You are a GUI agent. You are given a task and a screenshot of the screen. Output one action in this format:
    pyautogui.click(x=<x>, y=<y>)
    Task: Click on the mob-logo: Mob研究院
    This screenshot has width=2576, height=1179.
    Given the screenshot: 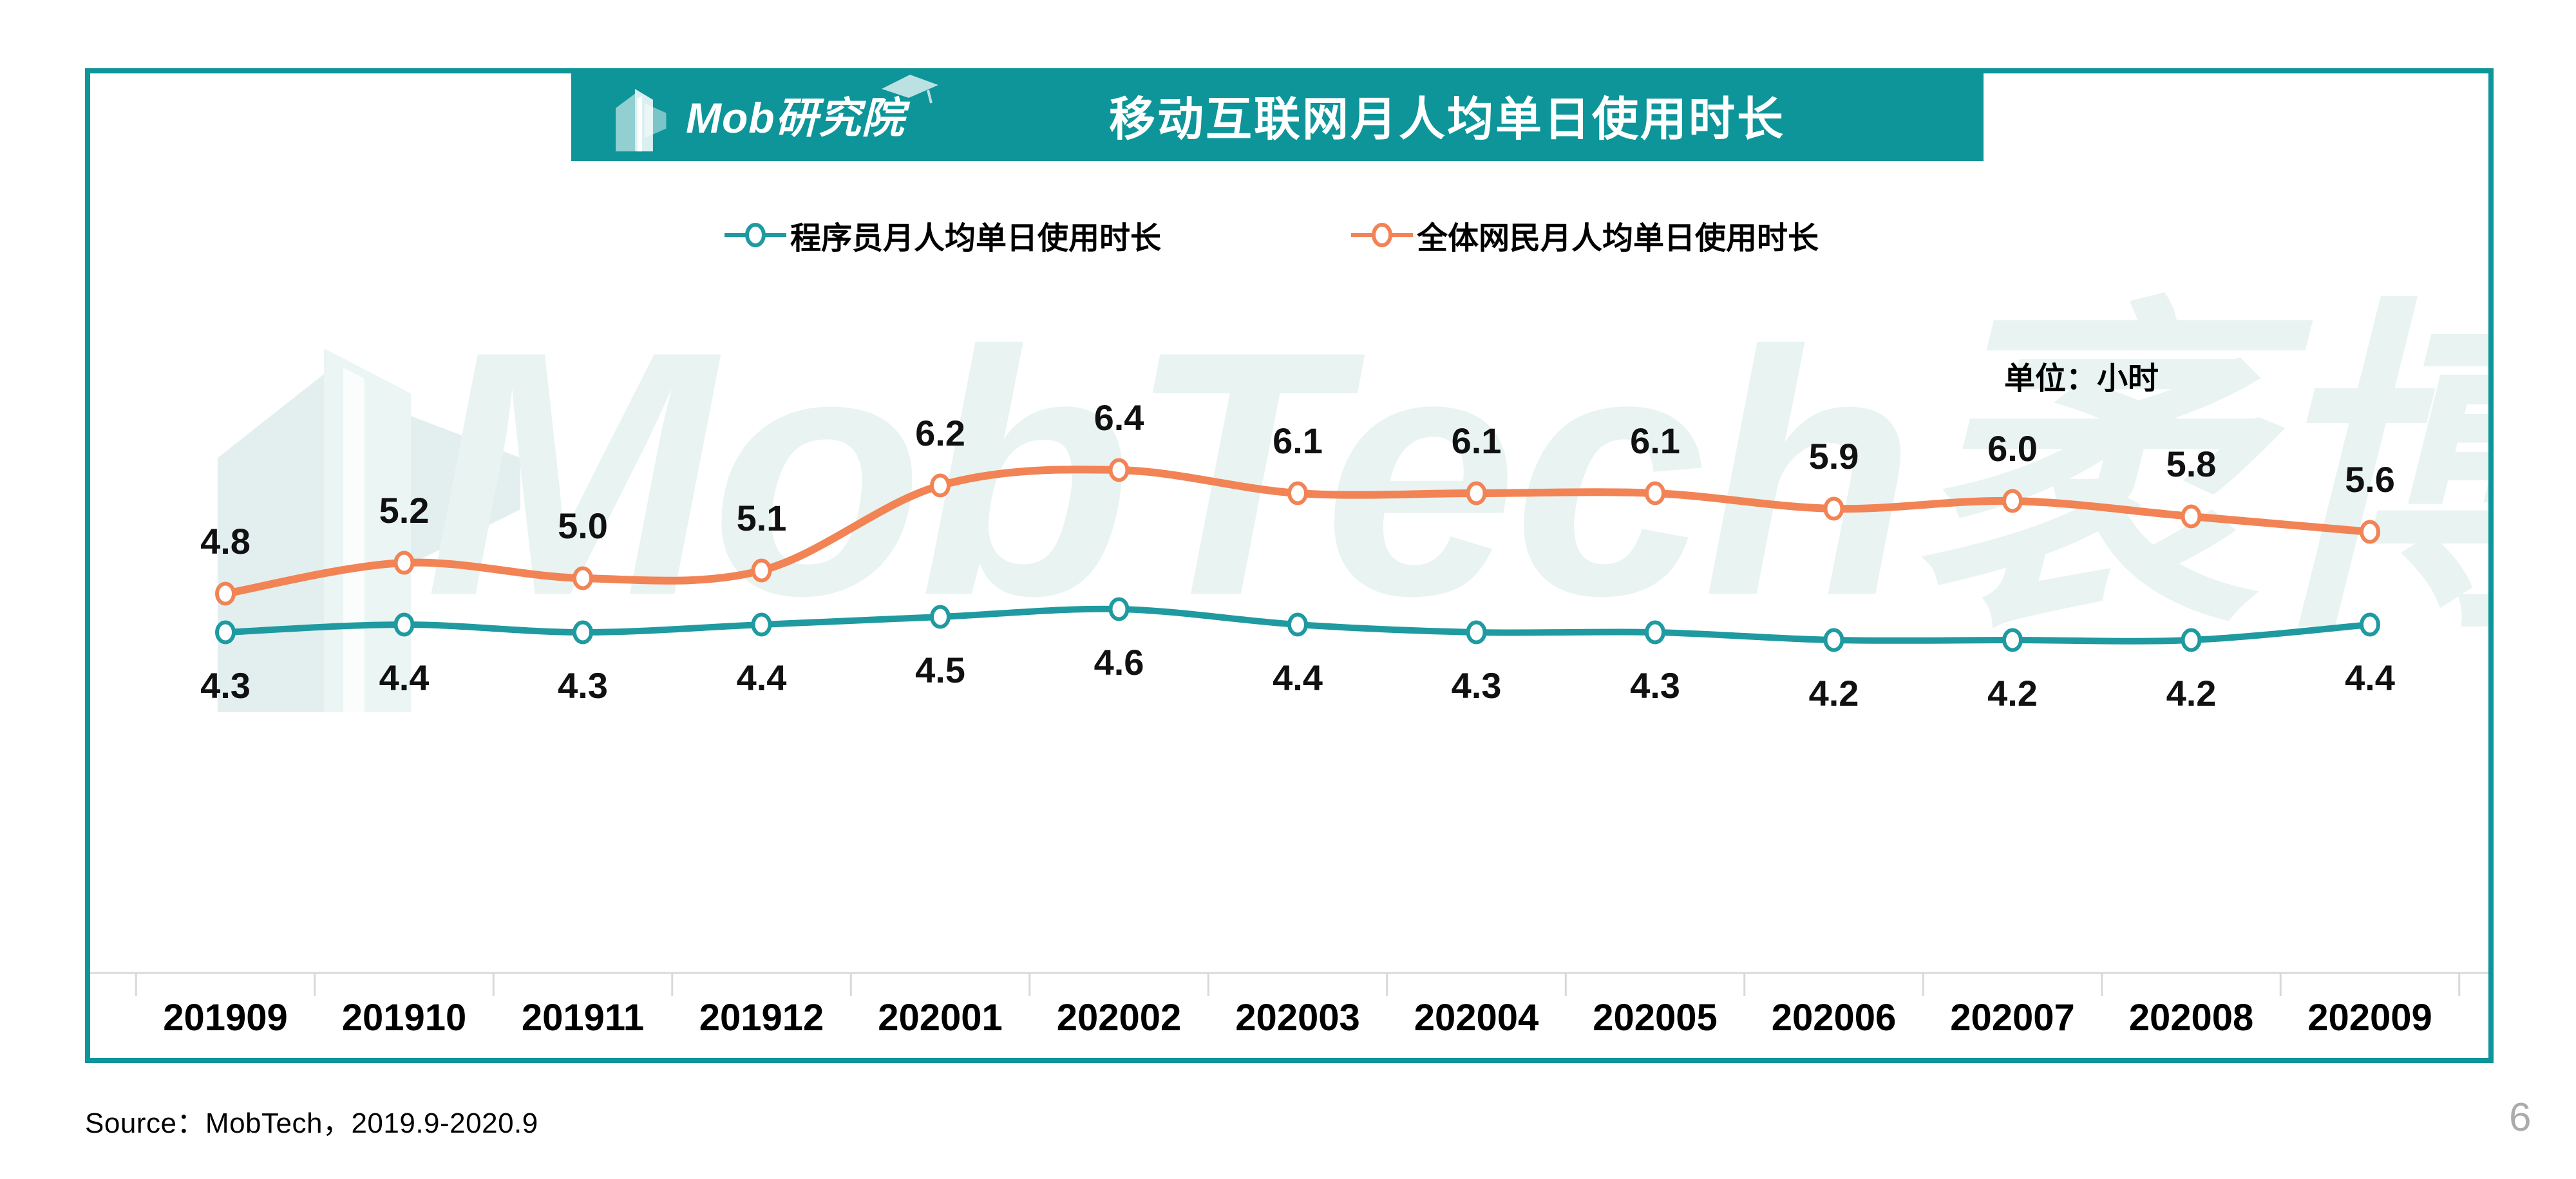 What is the action you would take?
    pyautogui.click(x=773, y=114)
    